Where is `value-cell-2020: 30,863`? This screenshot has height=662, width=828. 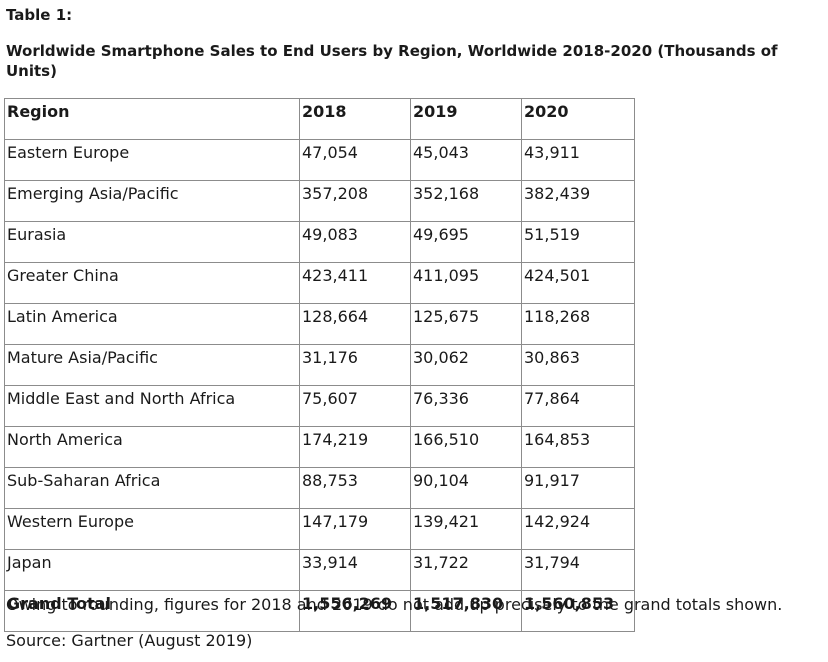 value-cell-2020: 30,863 is located at coordinates (578, 365).